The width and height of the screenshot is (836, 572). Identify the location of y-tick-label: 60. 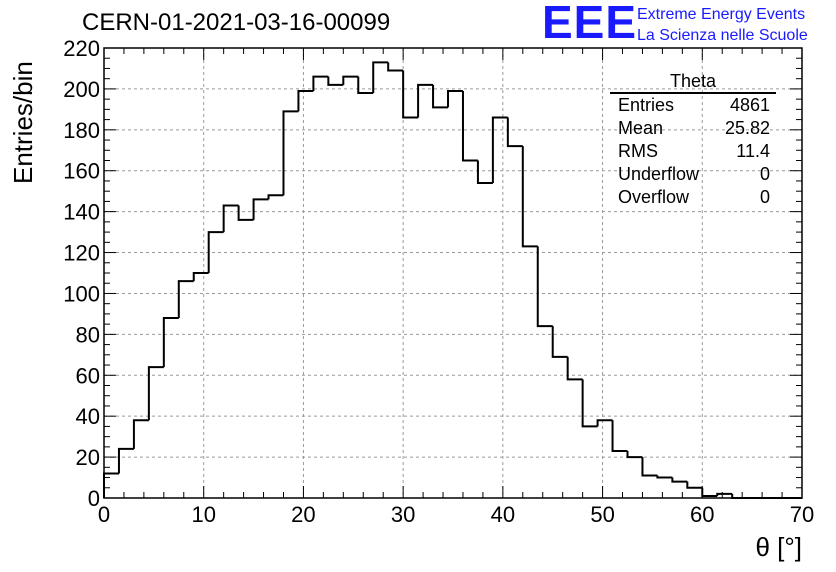
(88, 375).